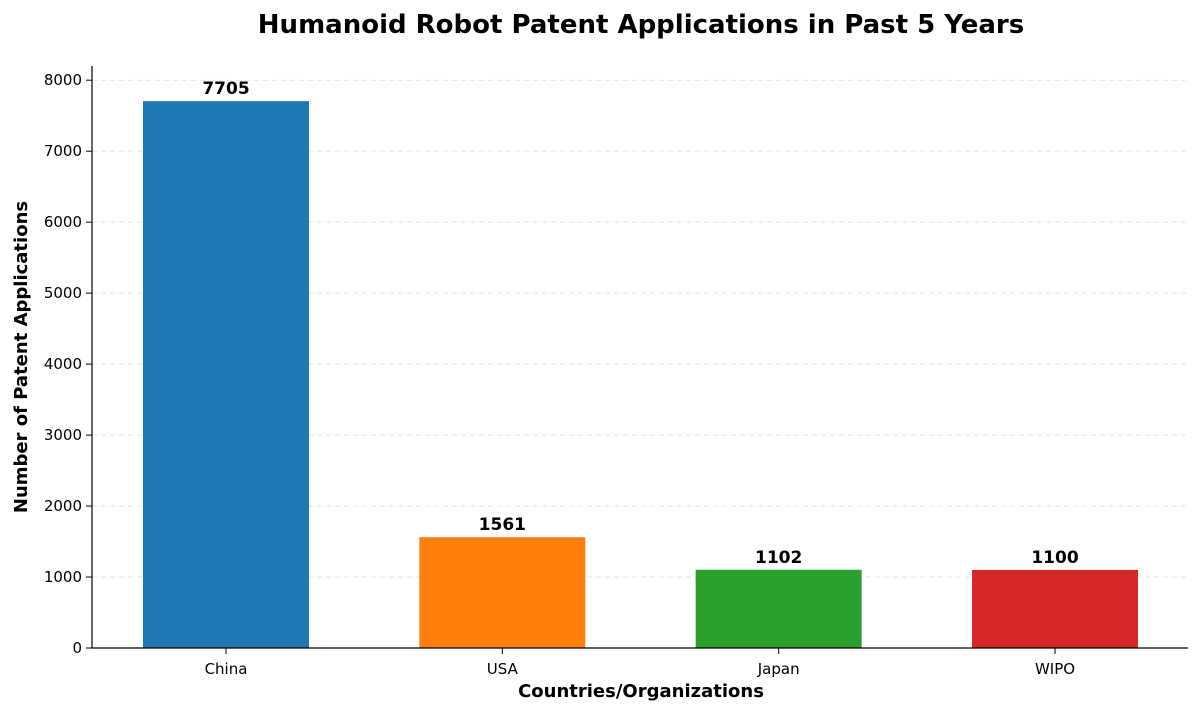 The height and width of the screenshot is (715, 1200). Describe the element at coordinates (225, 89) in the screenshot. I see `data-label: 7705` at that location.